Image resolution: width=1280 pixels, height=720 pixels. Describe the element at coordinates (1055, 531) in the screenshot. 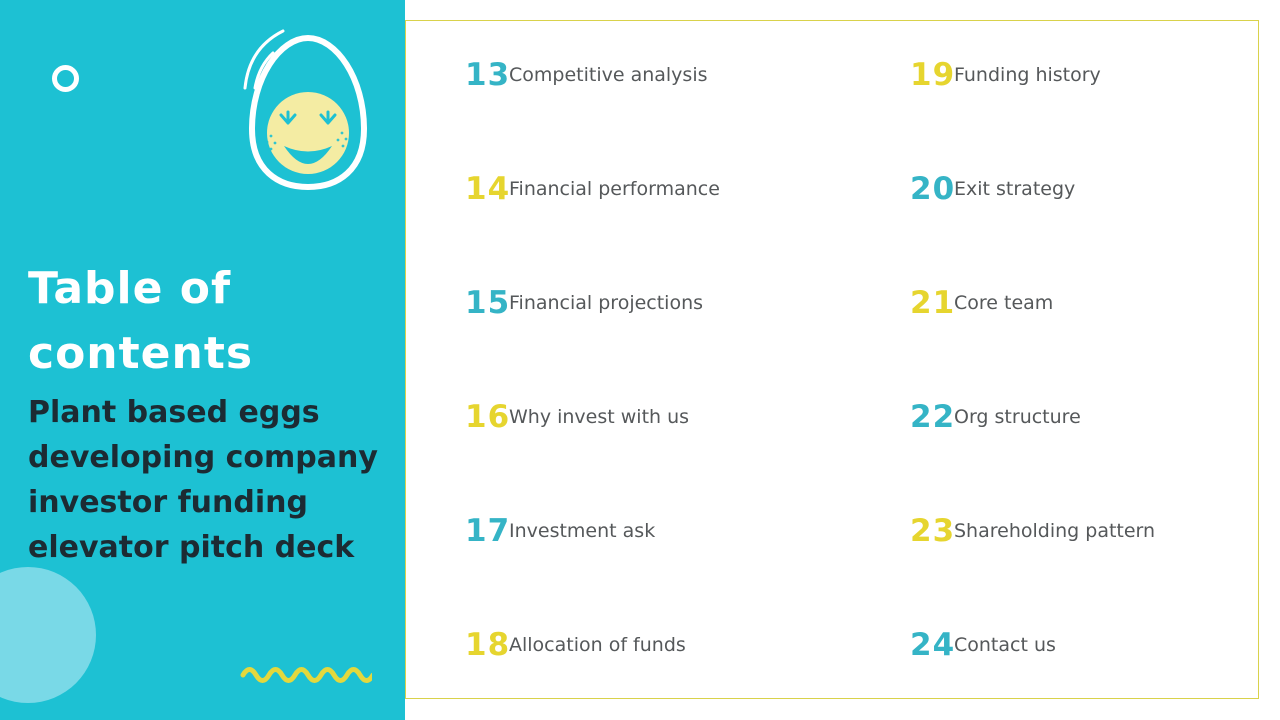

I see `toc-item-label: Shareholding pattern` at that location.